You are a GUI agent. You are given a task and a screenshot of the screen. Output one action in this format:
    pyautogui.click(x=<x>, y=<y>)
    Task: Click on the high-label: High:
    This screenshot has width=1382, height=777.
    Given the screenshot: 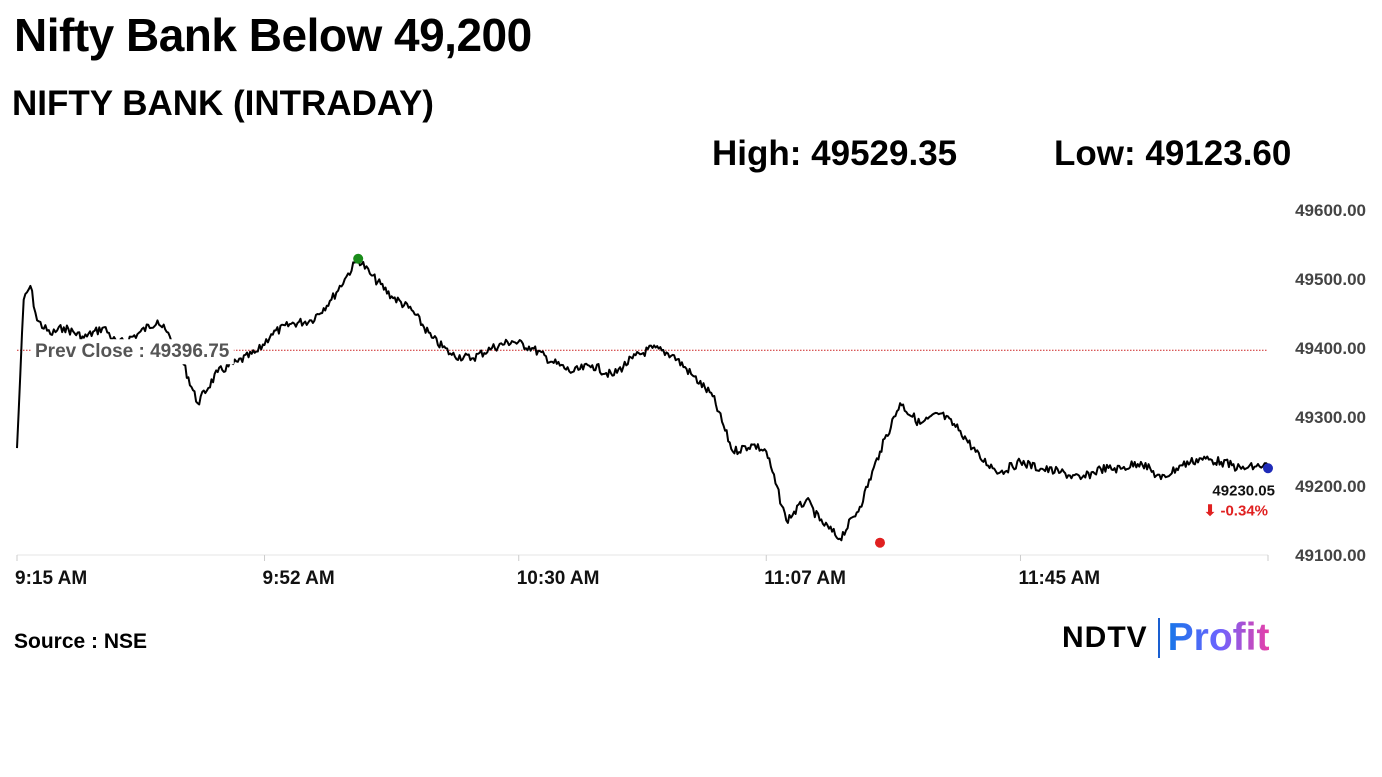 What is the action you would take?
    pyautogui.click(x=757, y=153)
    